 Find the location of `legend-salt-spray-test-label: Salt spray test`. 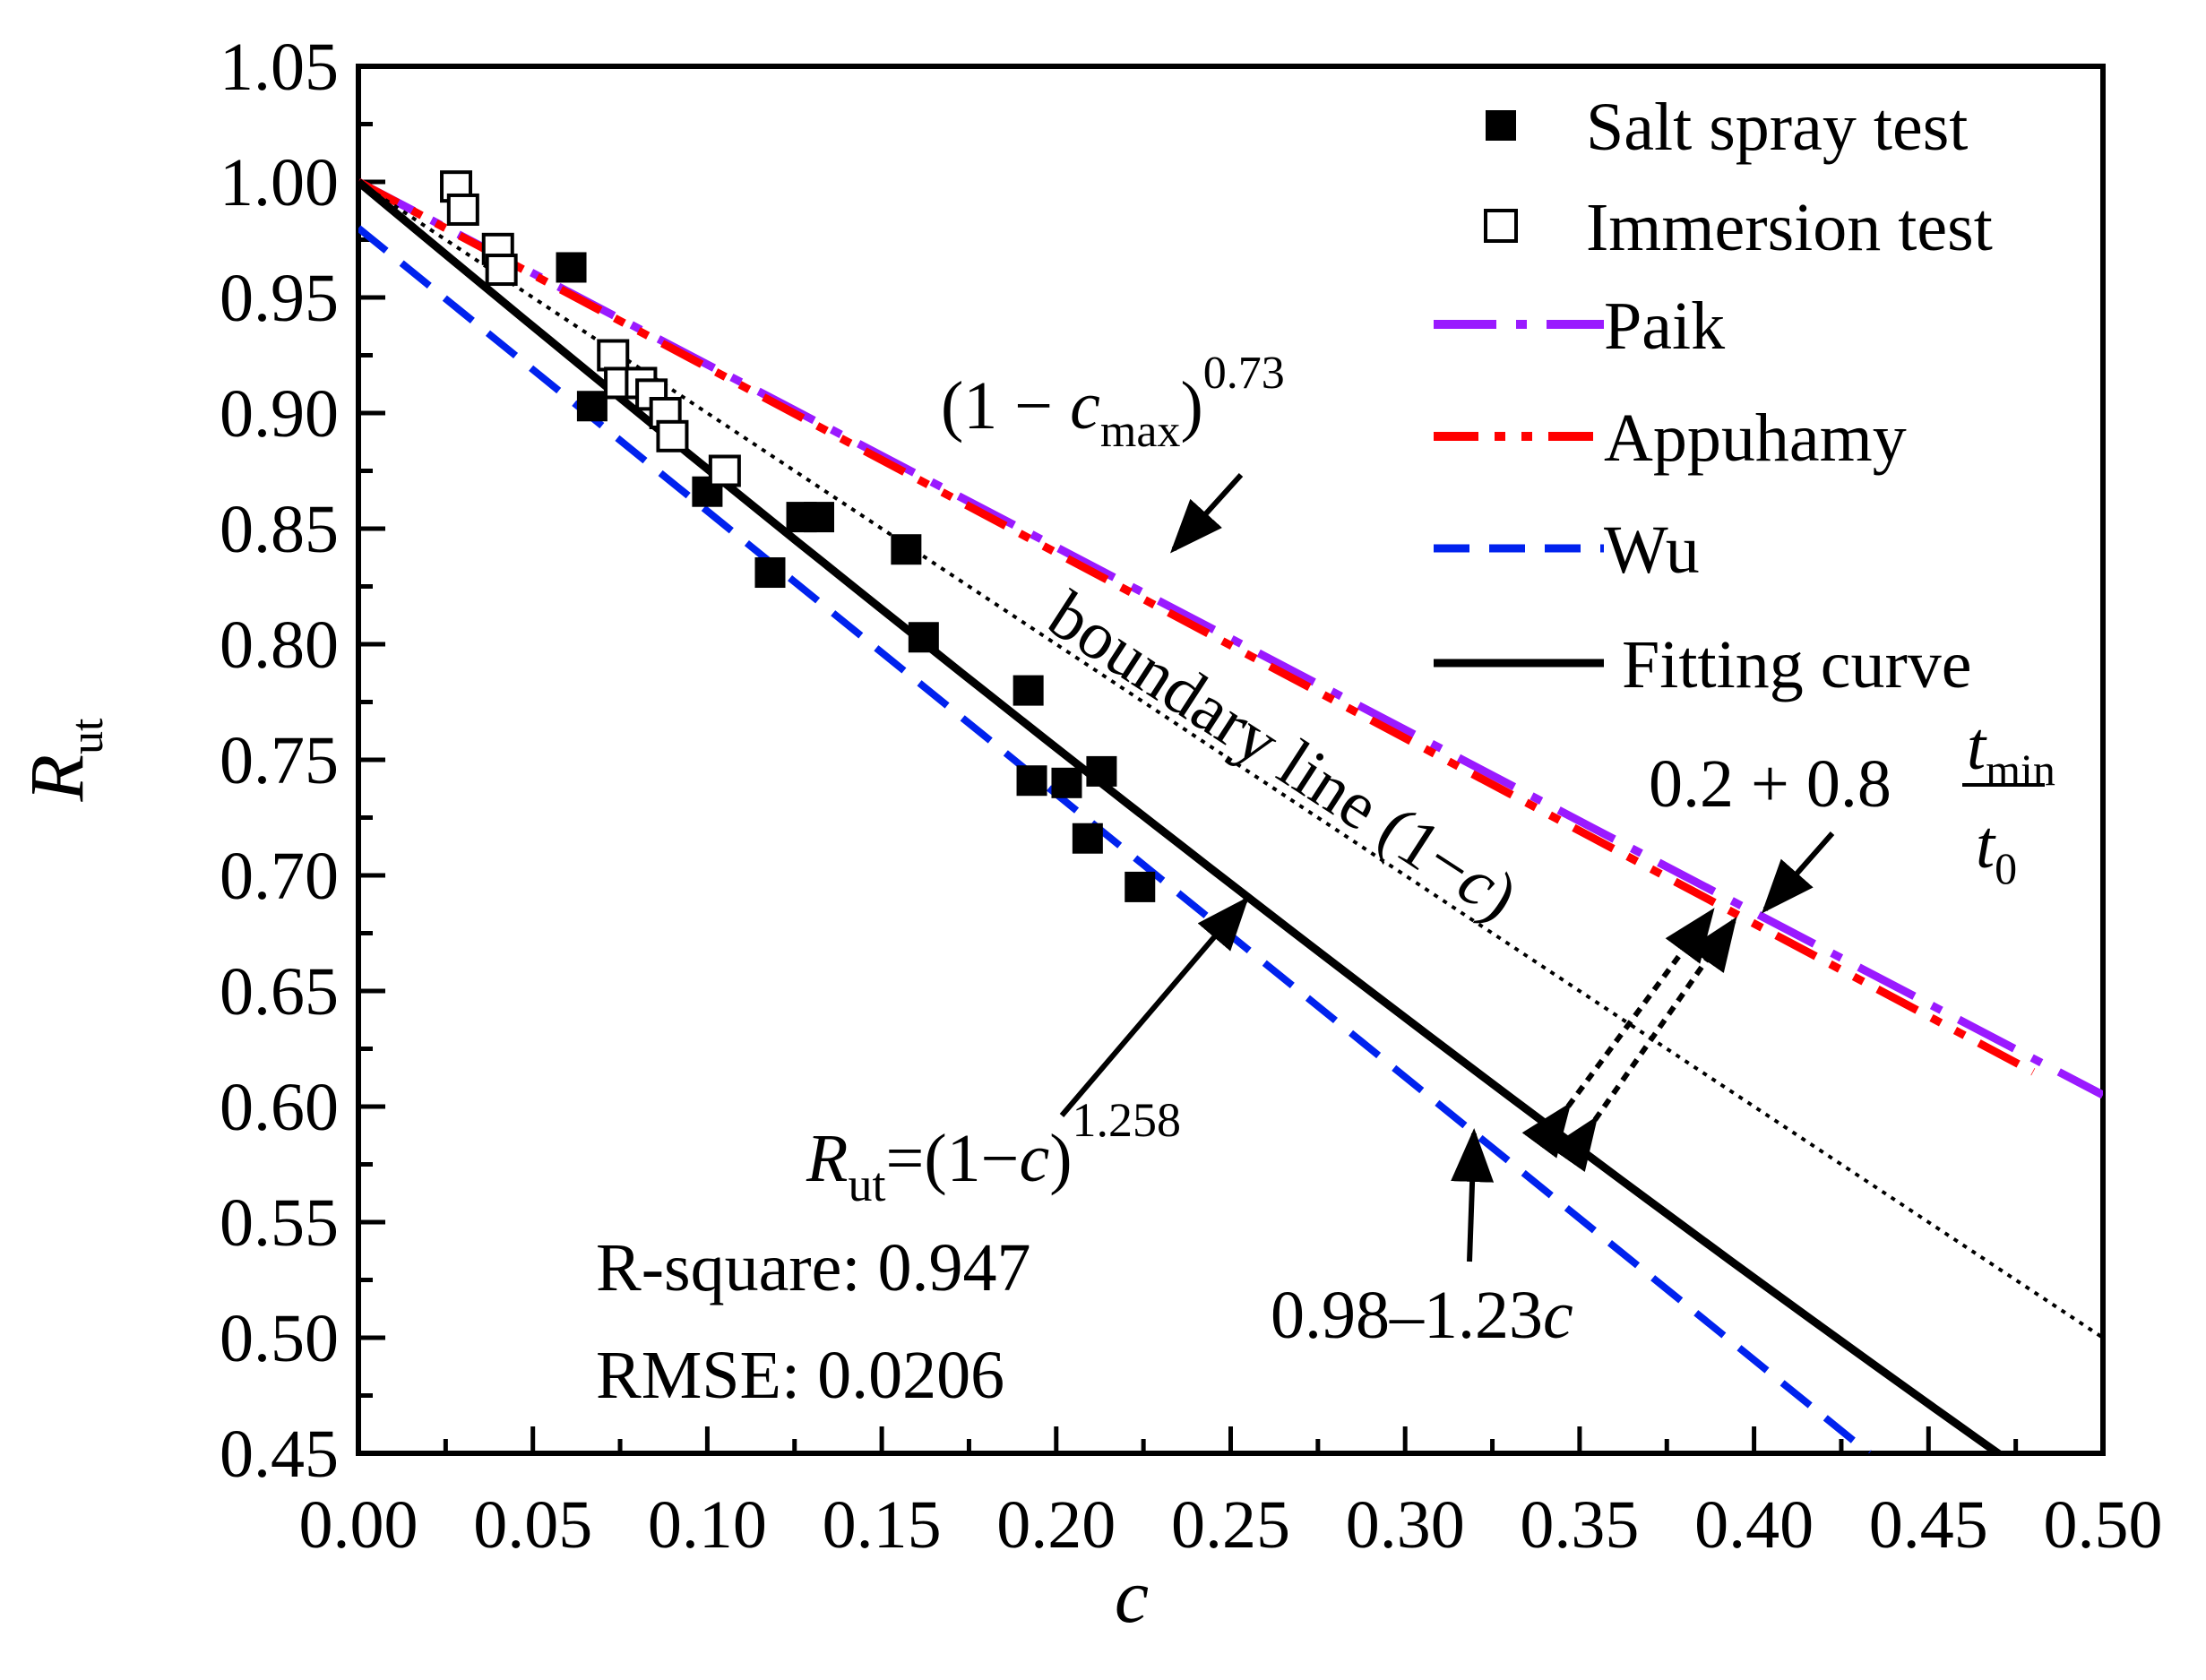

legend-salt-spray-test-label: Salt spray test is located at coordinates (1777, 127).